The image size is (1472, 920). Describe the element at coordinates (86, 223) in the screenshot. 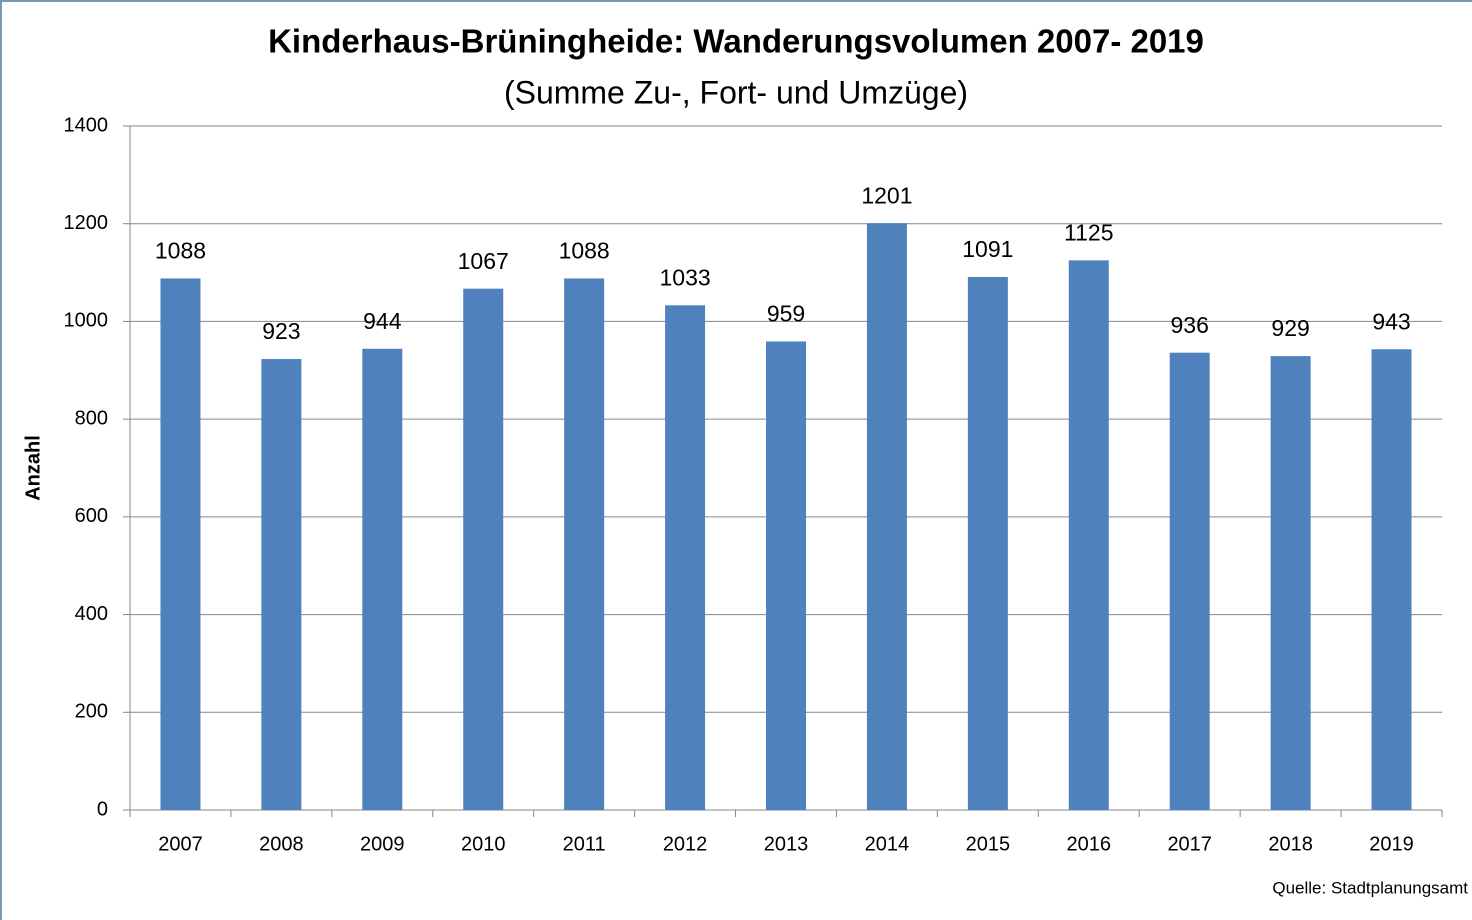

I see `y-tick-label: 1200` at that location.